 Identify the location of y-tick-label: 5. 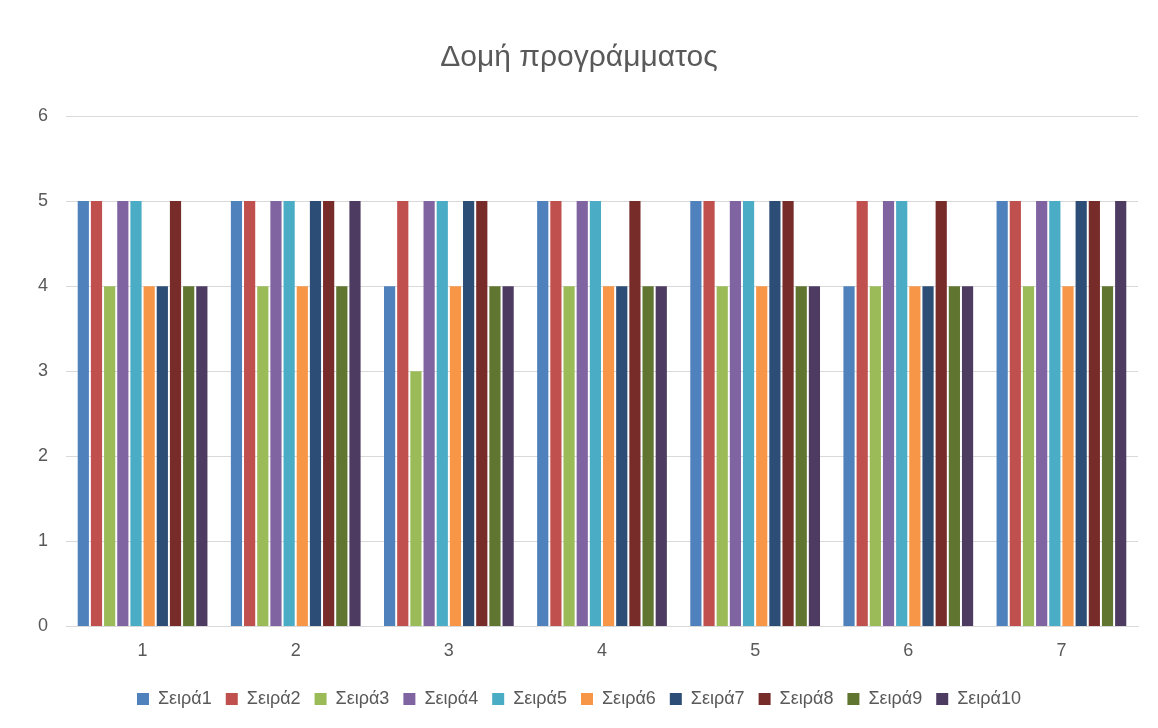
(43, 200).